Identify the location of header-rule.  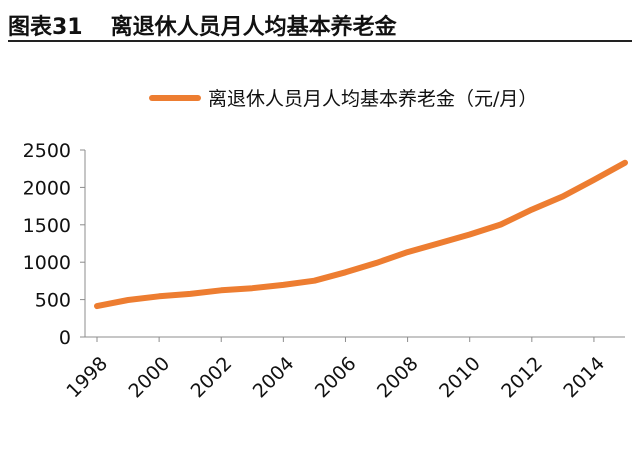
(320, 41).